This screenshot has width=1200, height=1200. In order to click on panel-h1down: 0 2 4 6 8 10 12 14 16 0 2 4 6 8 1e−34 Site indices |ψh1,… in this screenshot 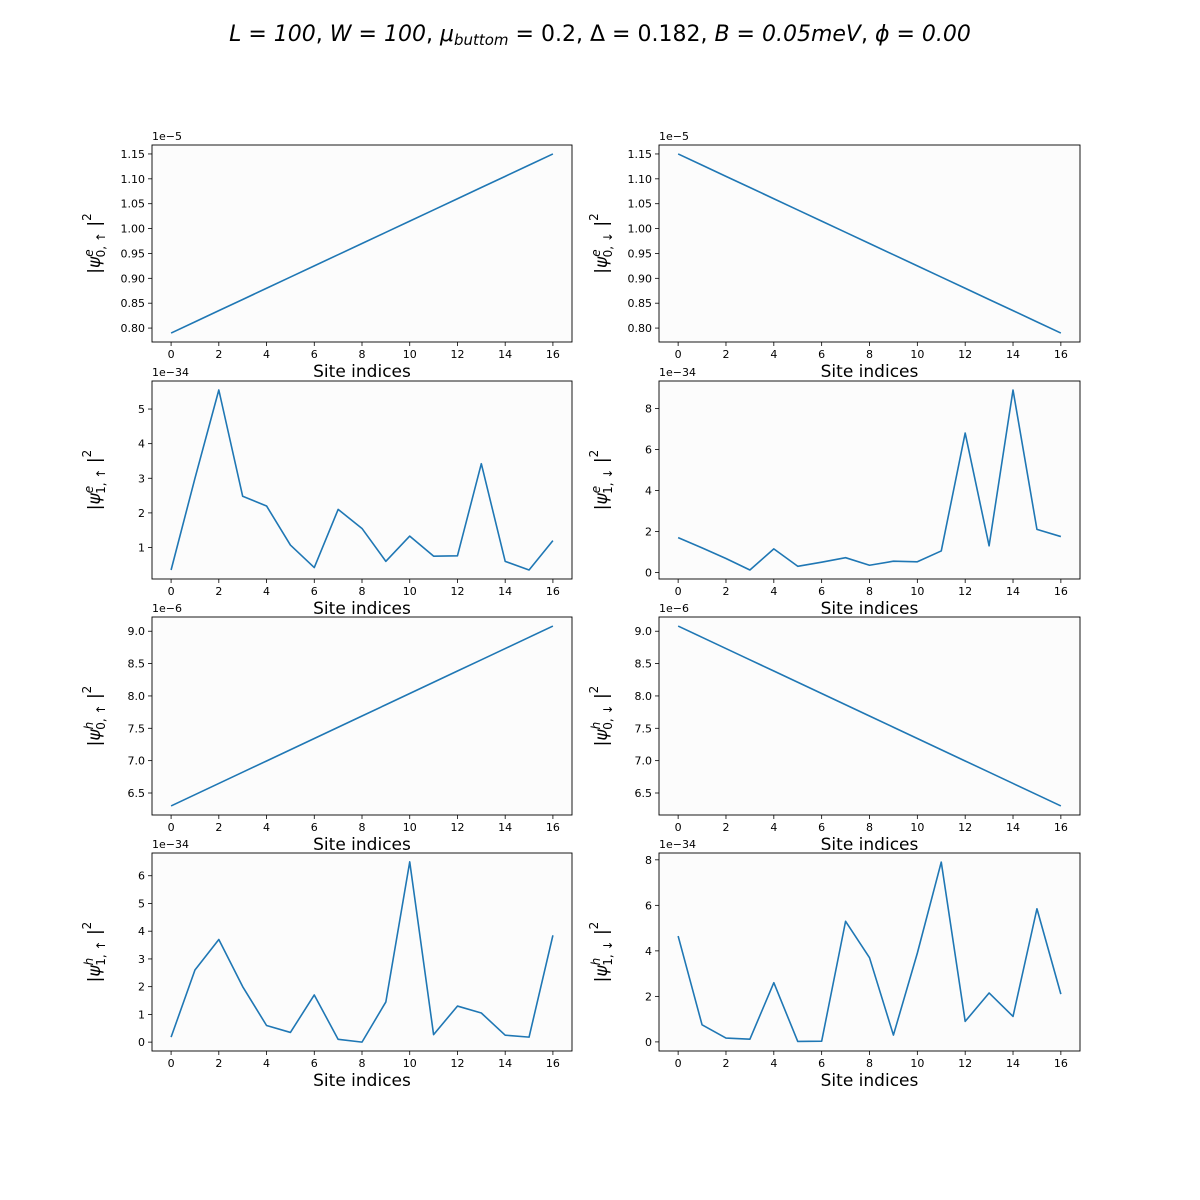, I will do `click(834, 964)`.